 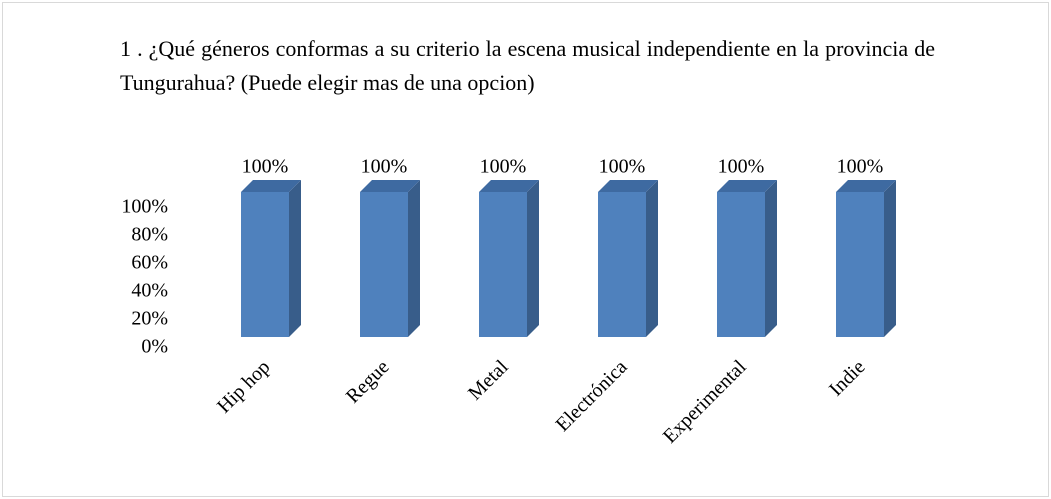 I want to click on y-tick-label: 60%, so click(x=149, y=263).